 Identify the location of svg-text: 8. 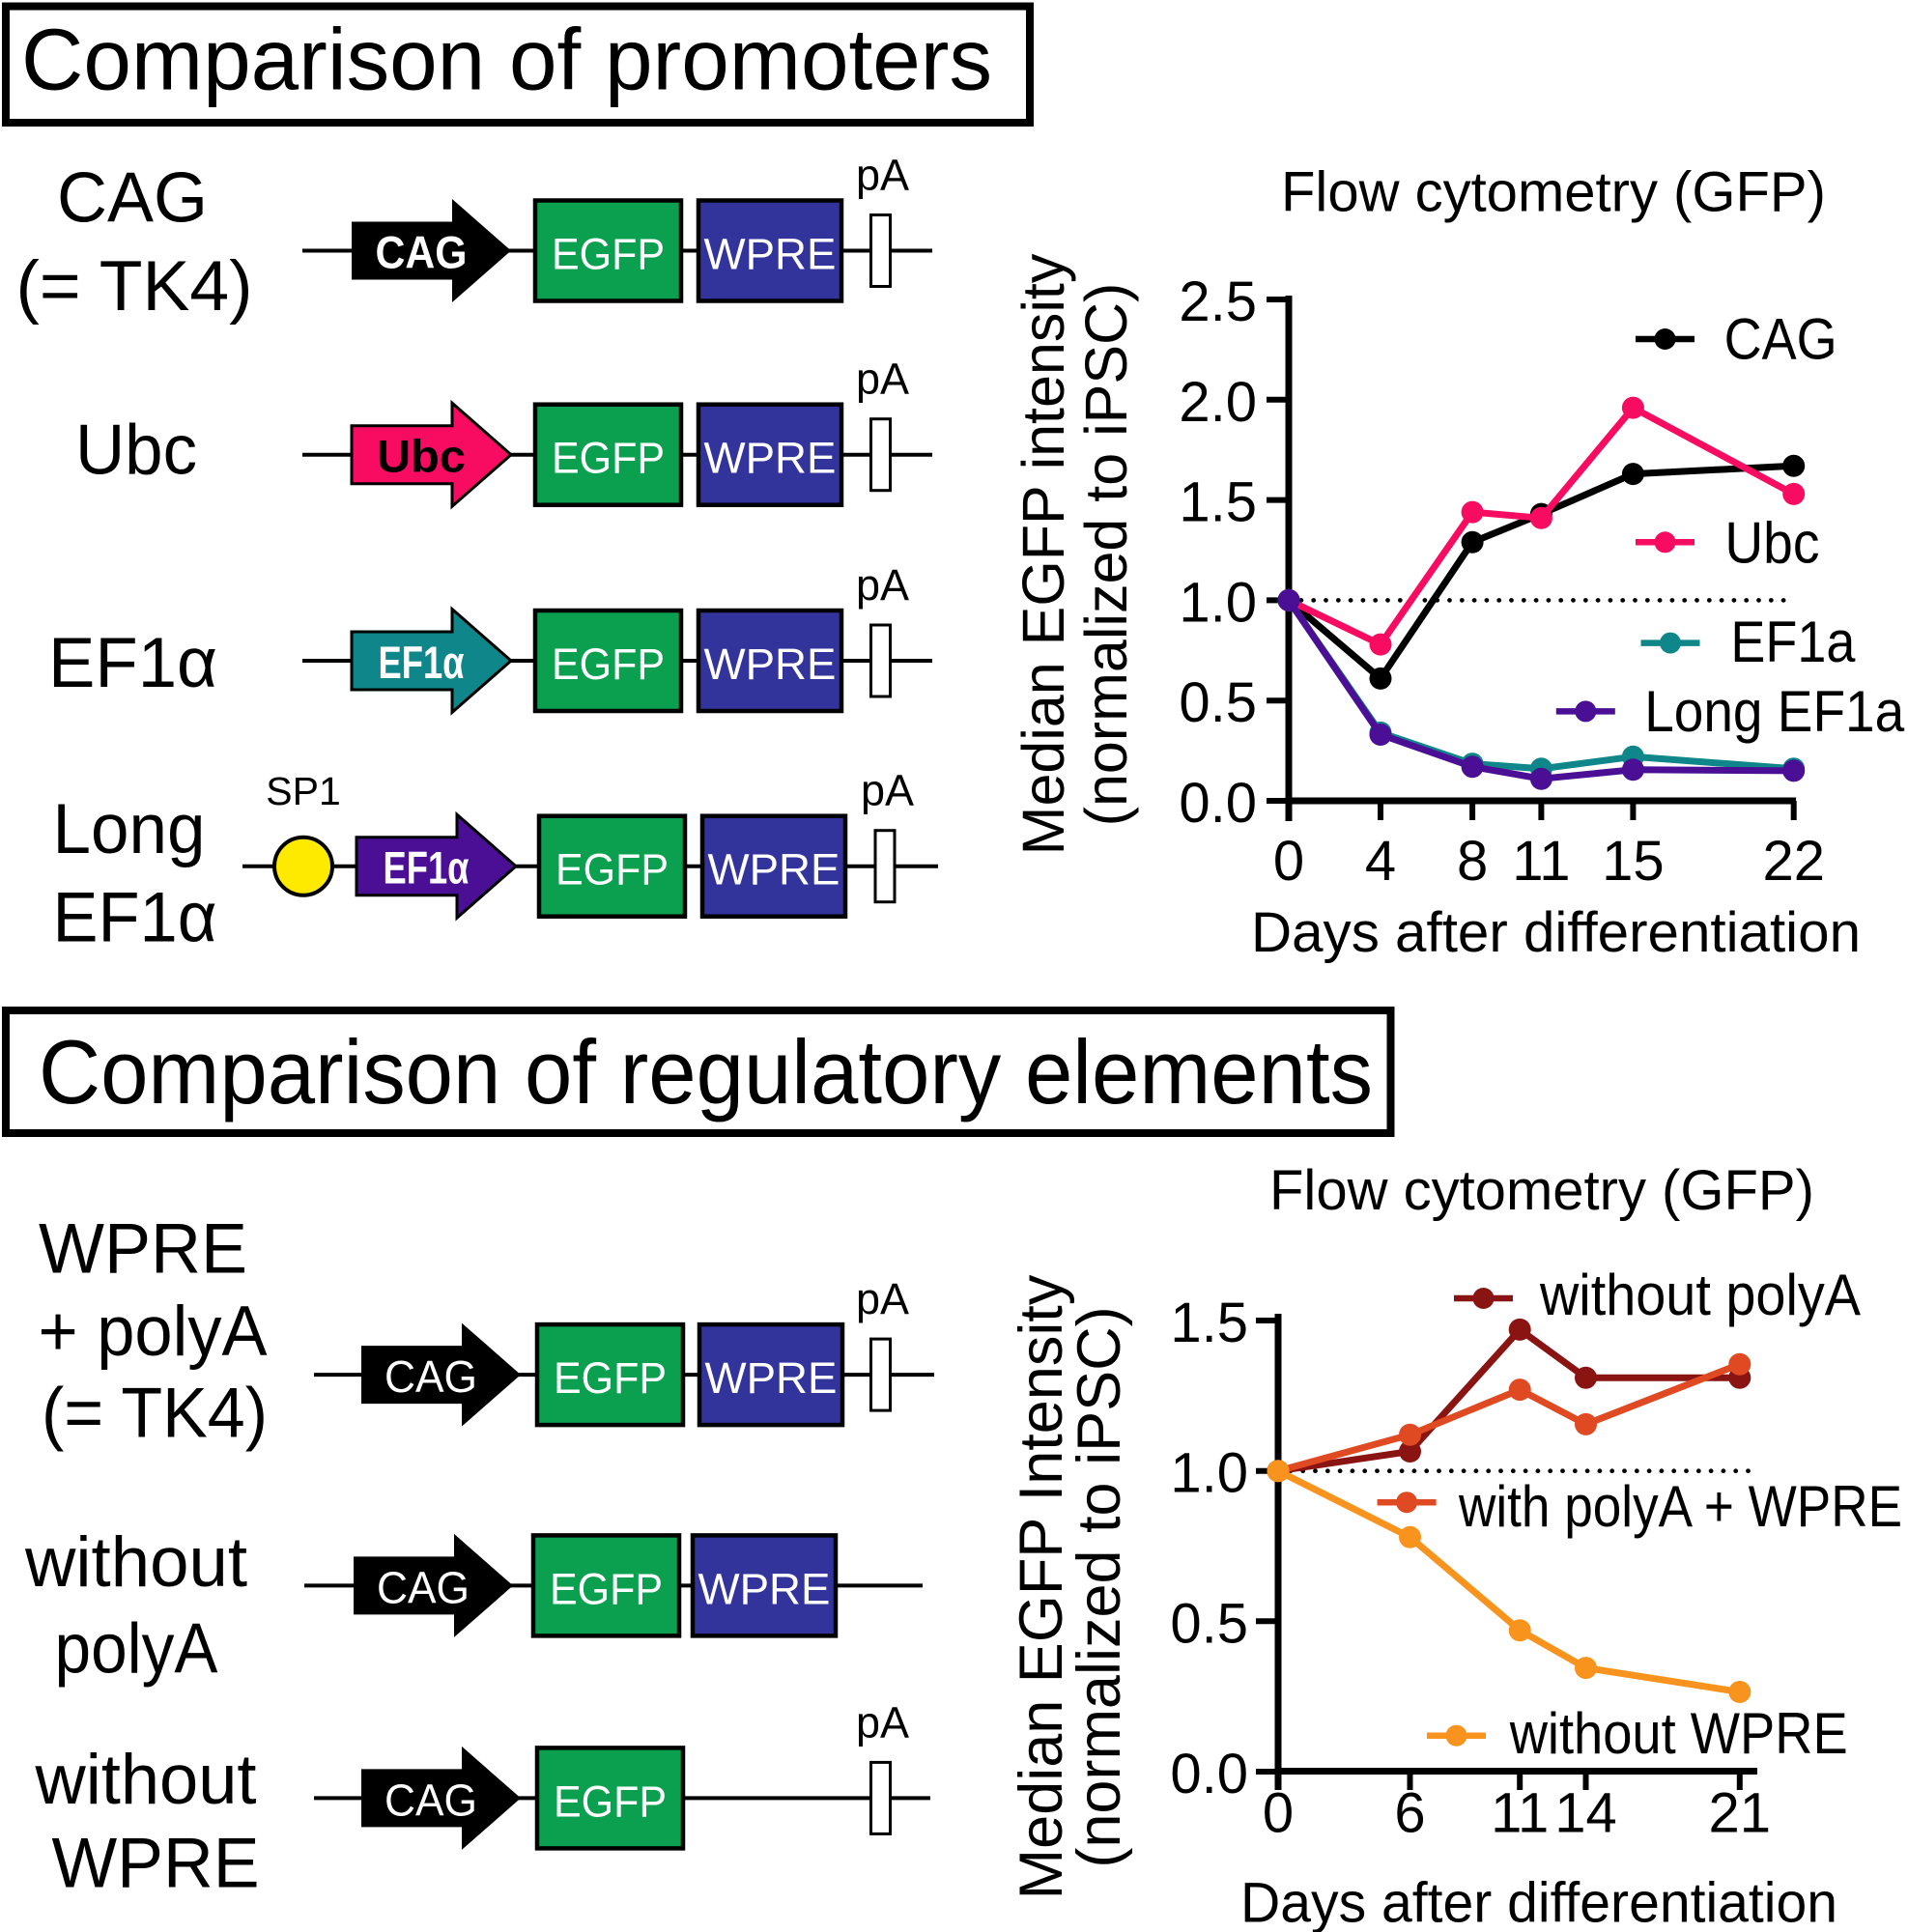
(1473, 861).